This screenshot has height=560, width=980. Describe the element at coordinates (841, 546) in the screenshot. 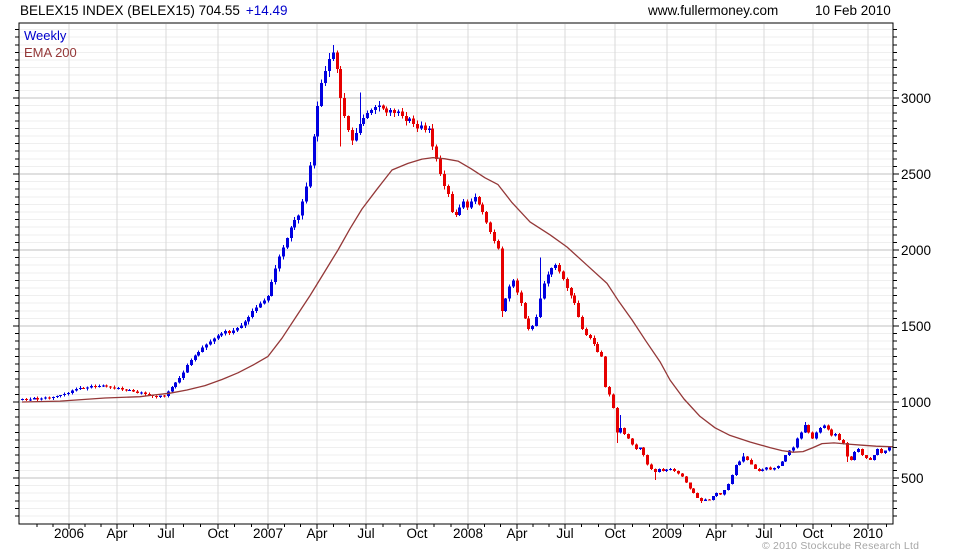

I see `copyright: © 2010 Stockcube Research Ltd` at that location.